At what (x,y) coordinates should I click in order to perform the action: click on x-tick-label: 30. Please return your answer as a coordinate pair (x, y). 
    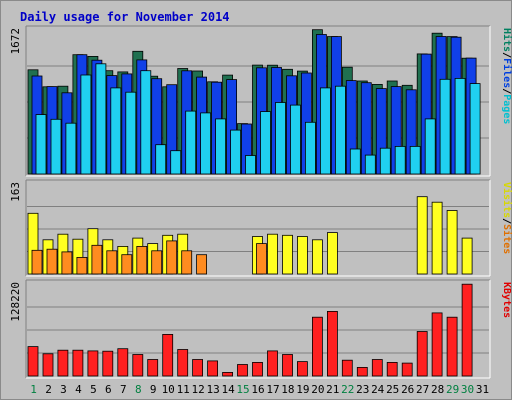
    Looking at the image, I should click on (467, 389).